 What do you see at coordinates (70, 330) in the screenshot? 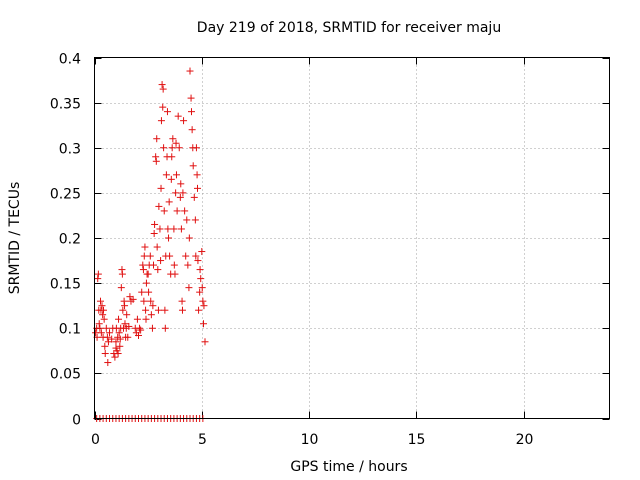
I see `y-tick-label: 0.1` at bounding box center [70, 330].